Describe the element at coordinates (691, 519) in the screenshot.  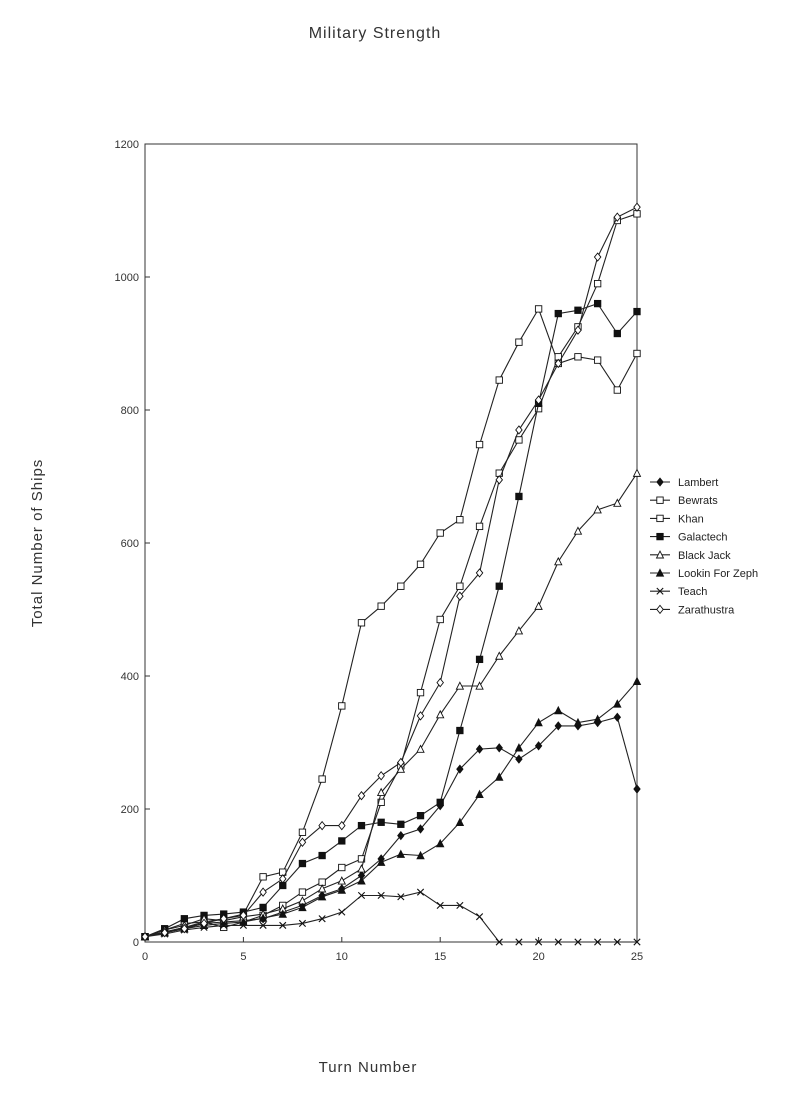
I see `legend-label: Khan` at that location.